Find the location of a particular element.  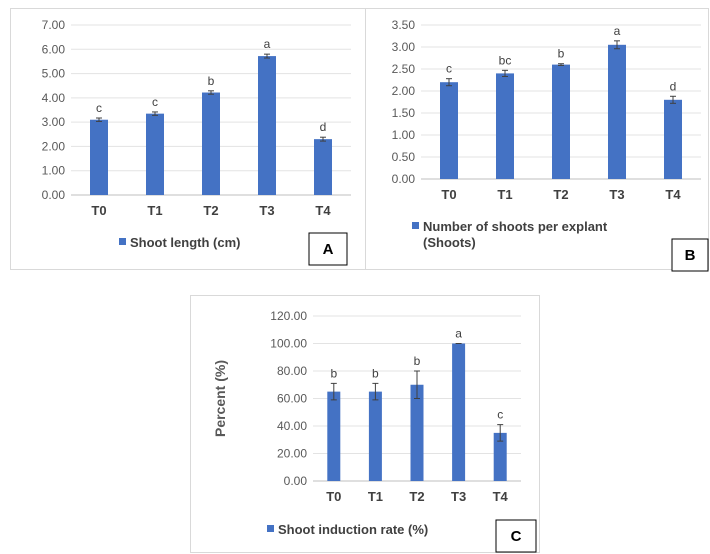

panel-tag: C is located at coordinates (516, 536).